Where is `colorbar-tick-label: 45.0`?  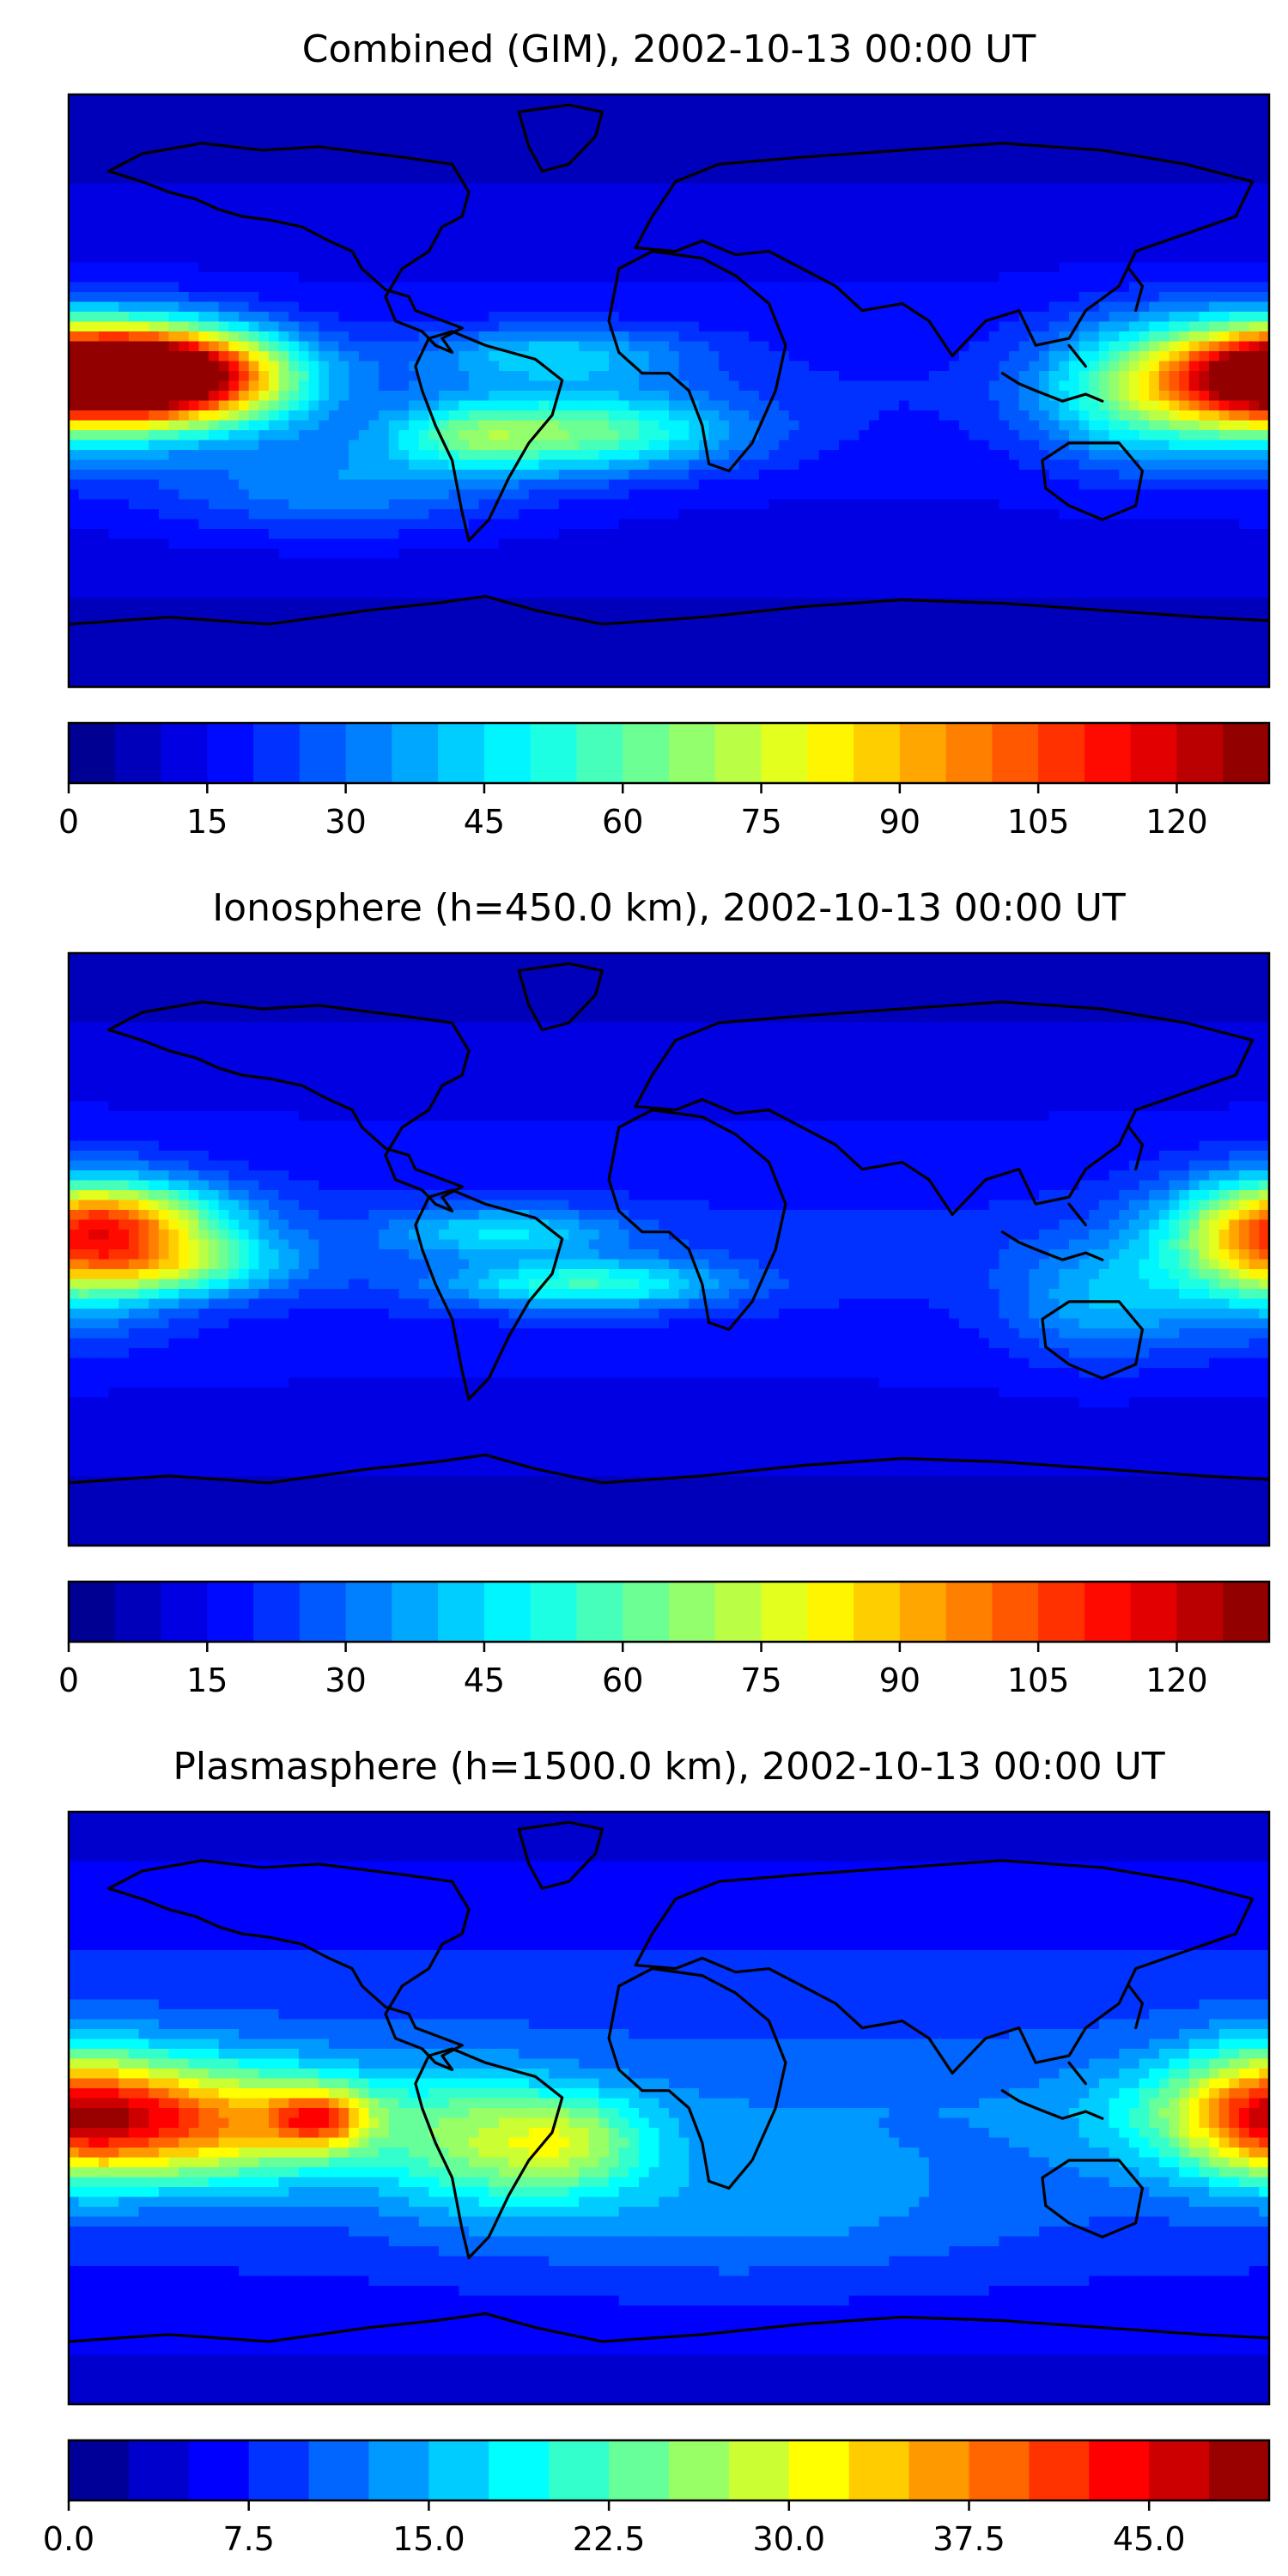
colorbar-tick-label: 45.0 is located at coordinates (1149, 2539).